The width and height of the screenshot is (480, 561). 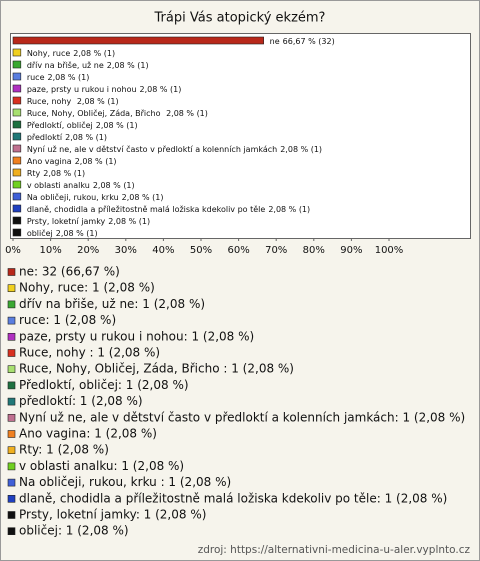 What do you see at coordinates (238, 250) in the screenshot?
I see `x-tick-label: 60%` at bounding box center [238, 250].